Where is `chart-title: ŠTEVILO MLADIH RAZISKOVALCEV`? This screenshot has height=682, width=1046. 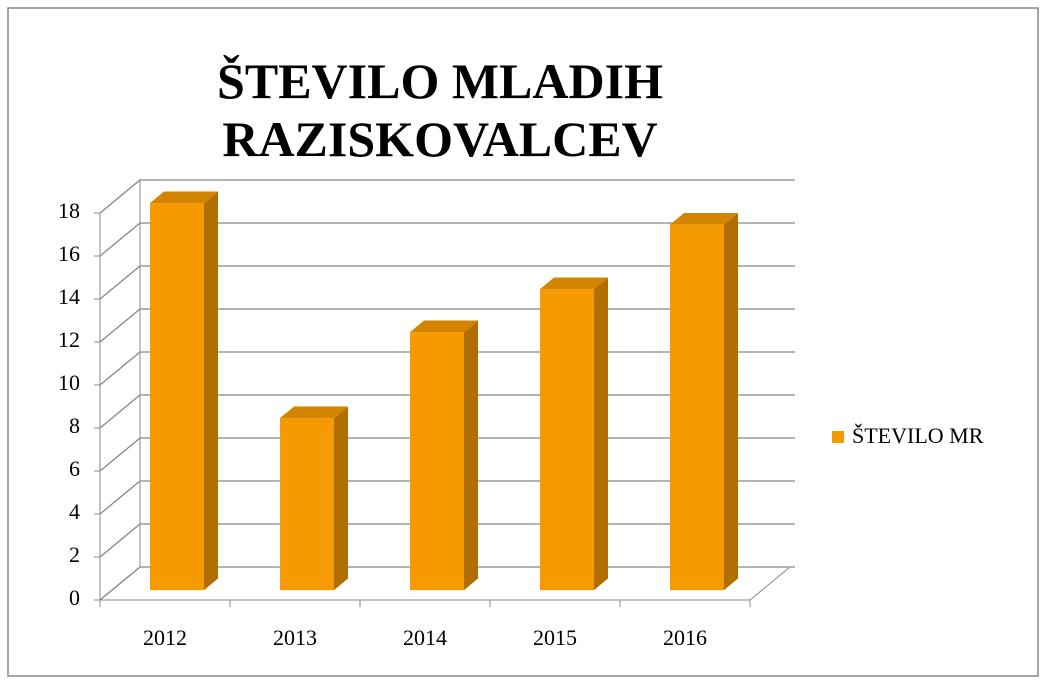
chart-title: ŠTEVILO MLADIH RAZISKOVALCEV is located at coordinates (440, 110).